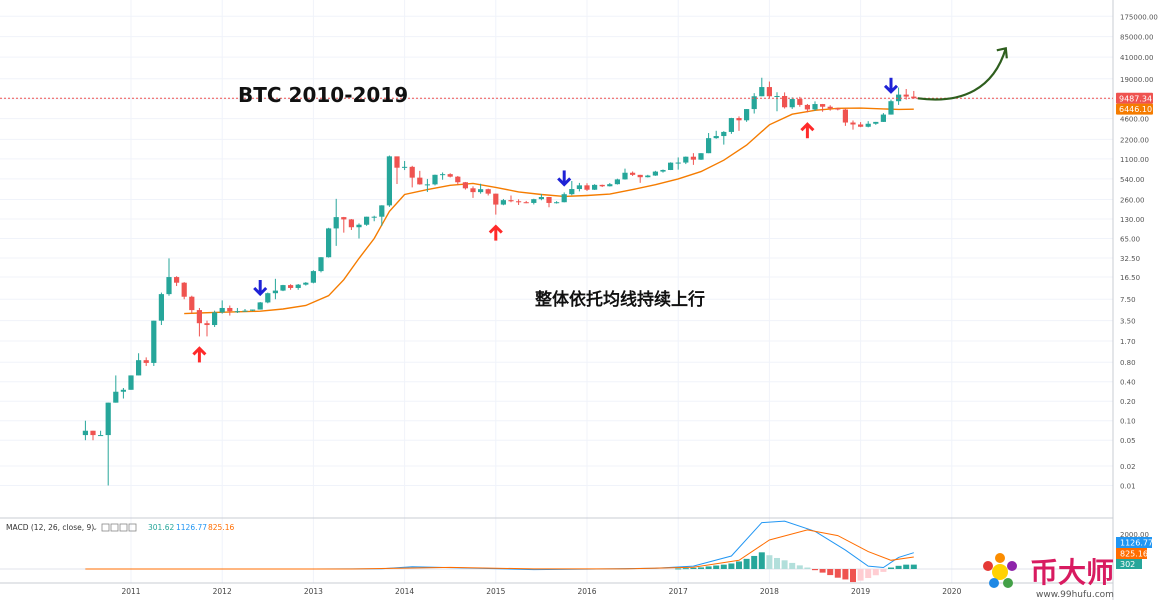 This screenshot has width=1162, height=600. What do you see at coordinates (1136, 38) in the screenshot?
I see `price-tick-label: 85000.00` at bounding box center [1136, 38].